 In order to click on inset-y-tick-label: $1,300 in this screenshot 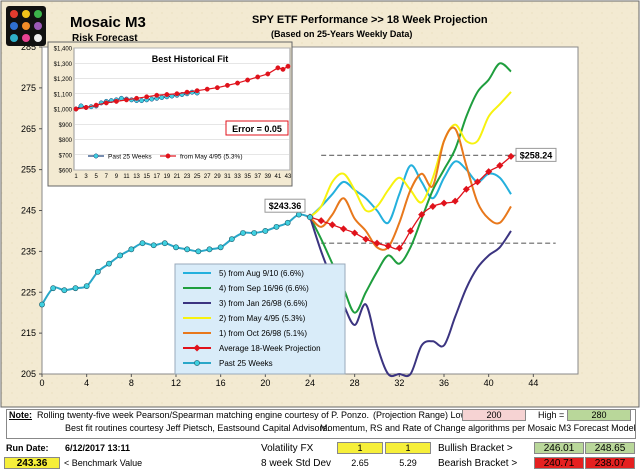, I will do `click(63, 65)`.